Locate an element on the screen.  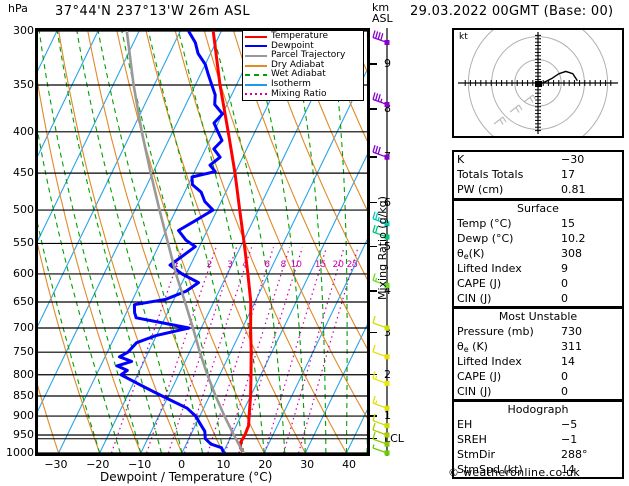
stat-key: Pressure (mb) is located at coordinates (495, 331).